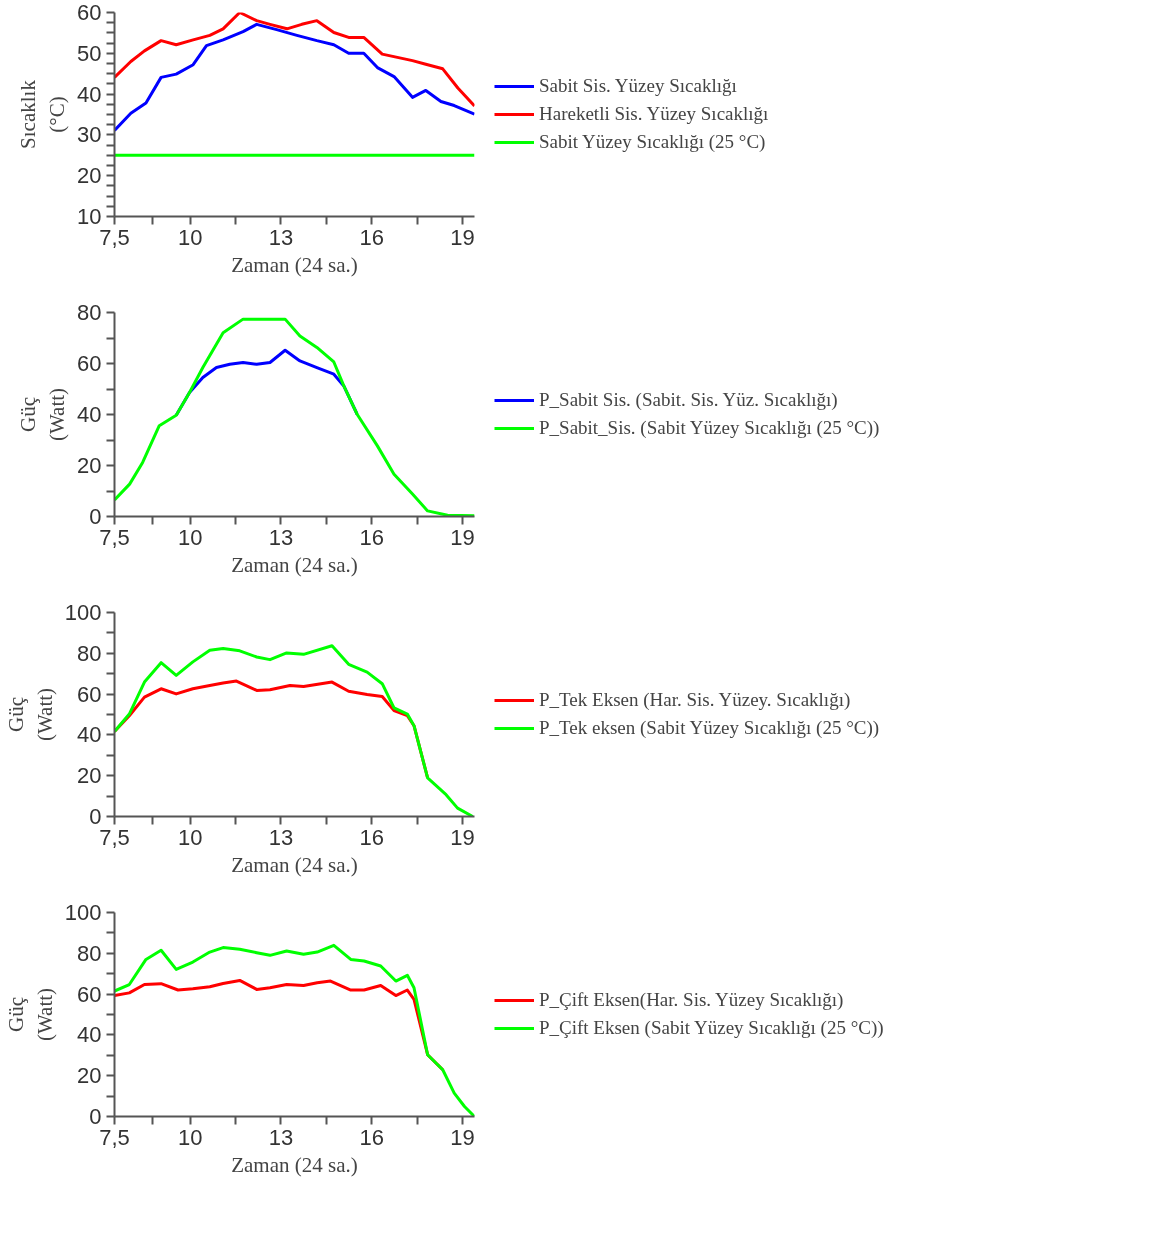 The width and height of the screenshot is (1152, 1254). Describe the element at coordinates (43, 114) in the screenshot. I see `y-axis-title: Sıcaklık (°C)` at that location.